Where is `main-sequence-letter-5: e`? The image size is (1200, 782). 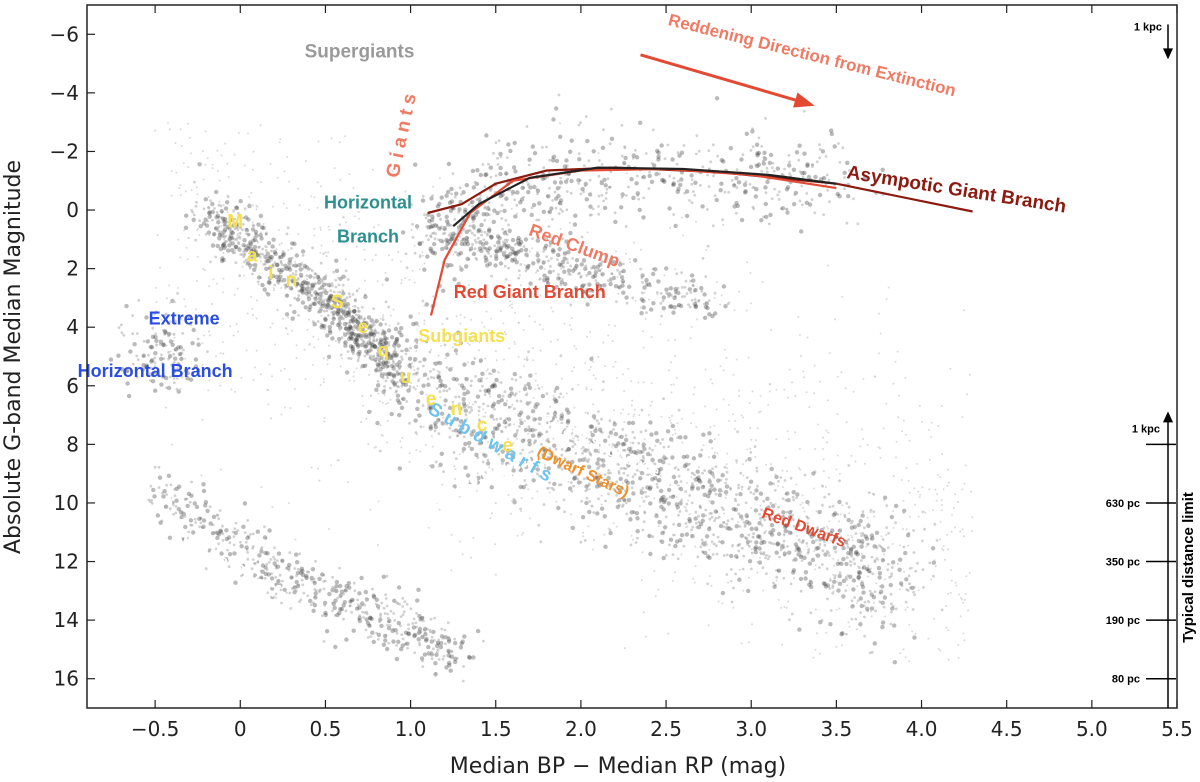
main-sequence-letter-5: e is located at coordinates (363, 327).